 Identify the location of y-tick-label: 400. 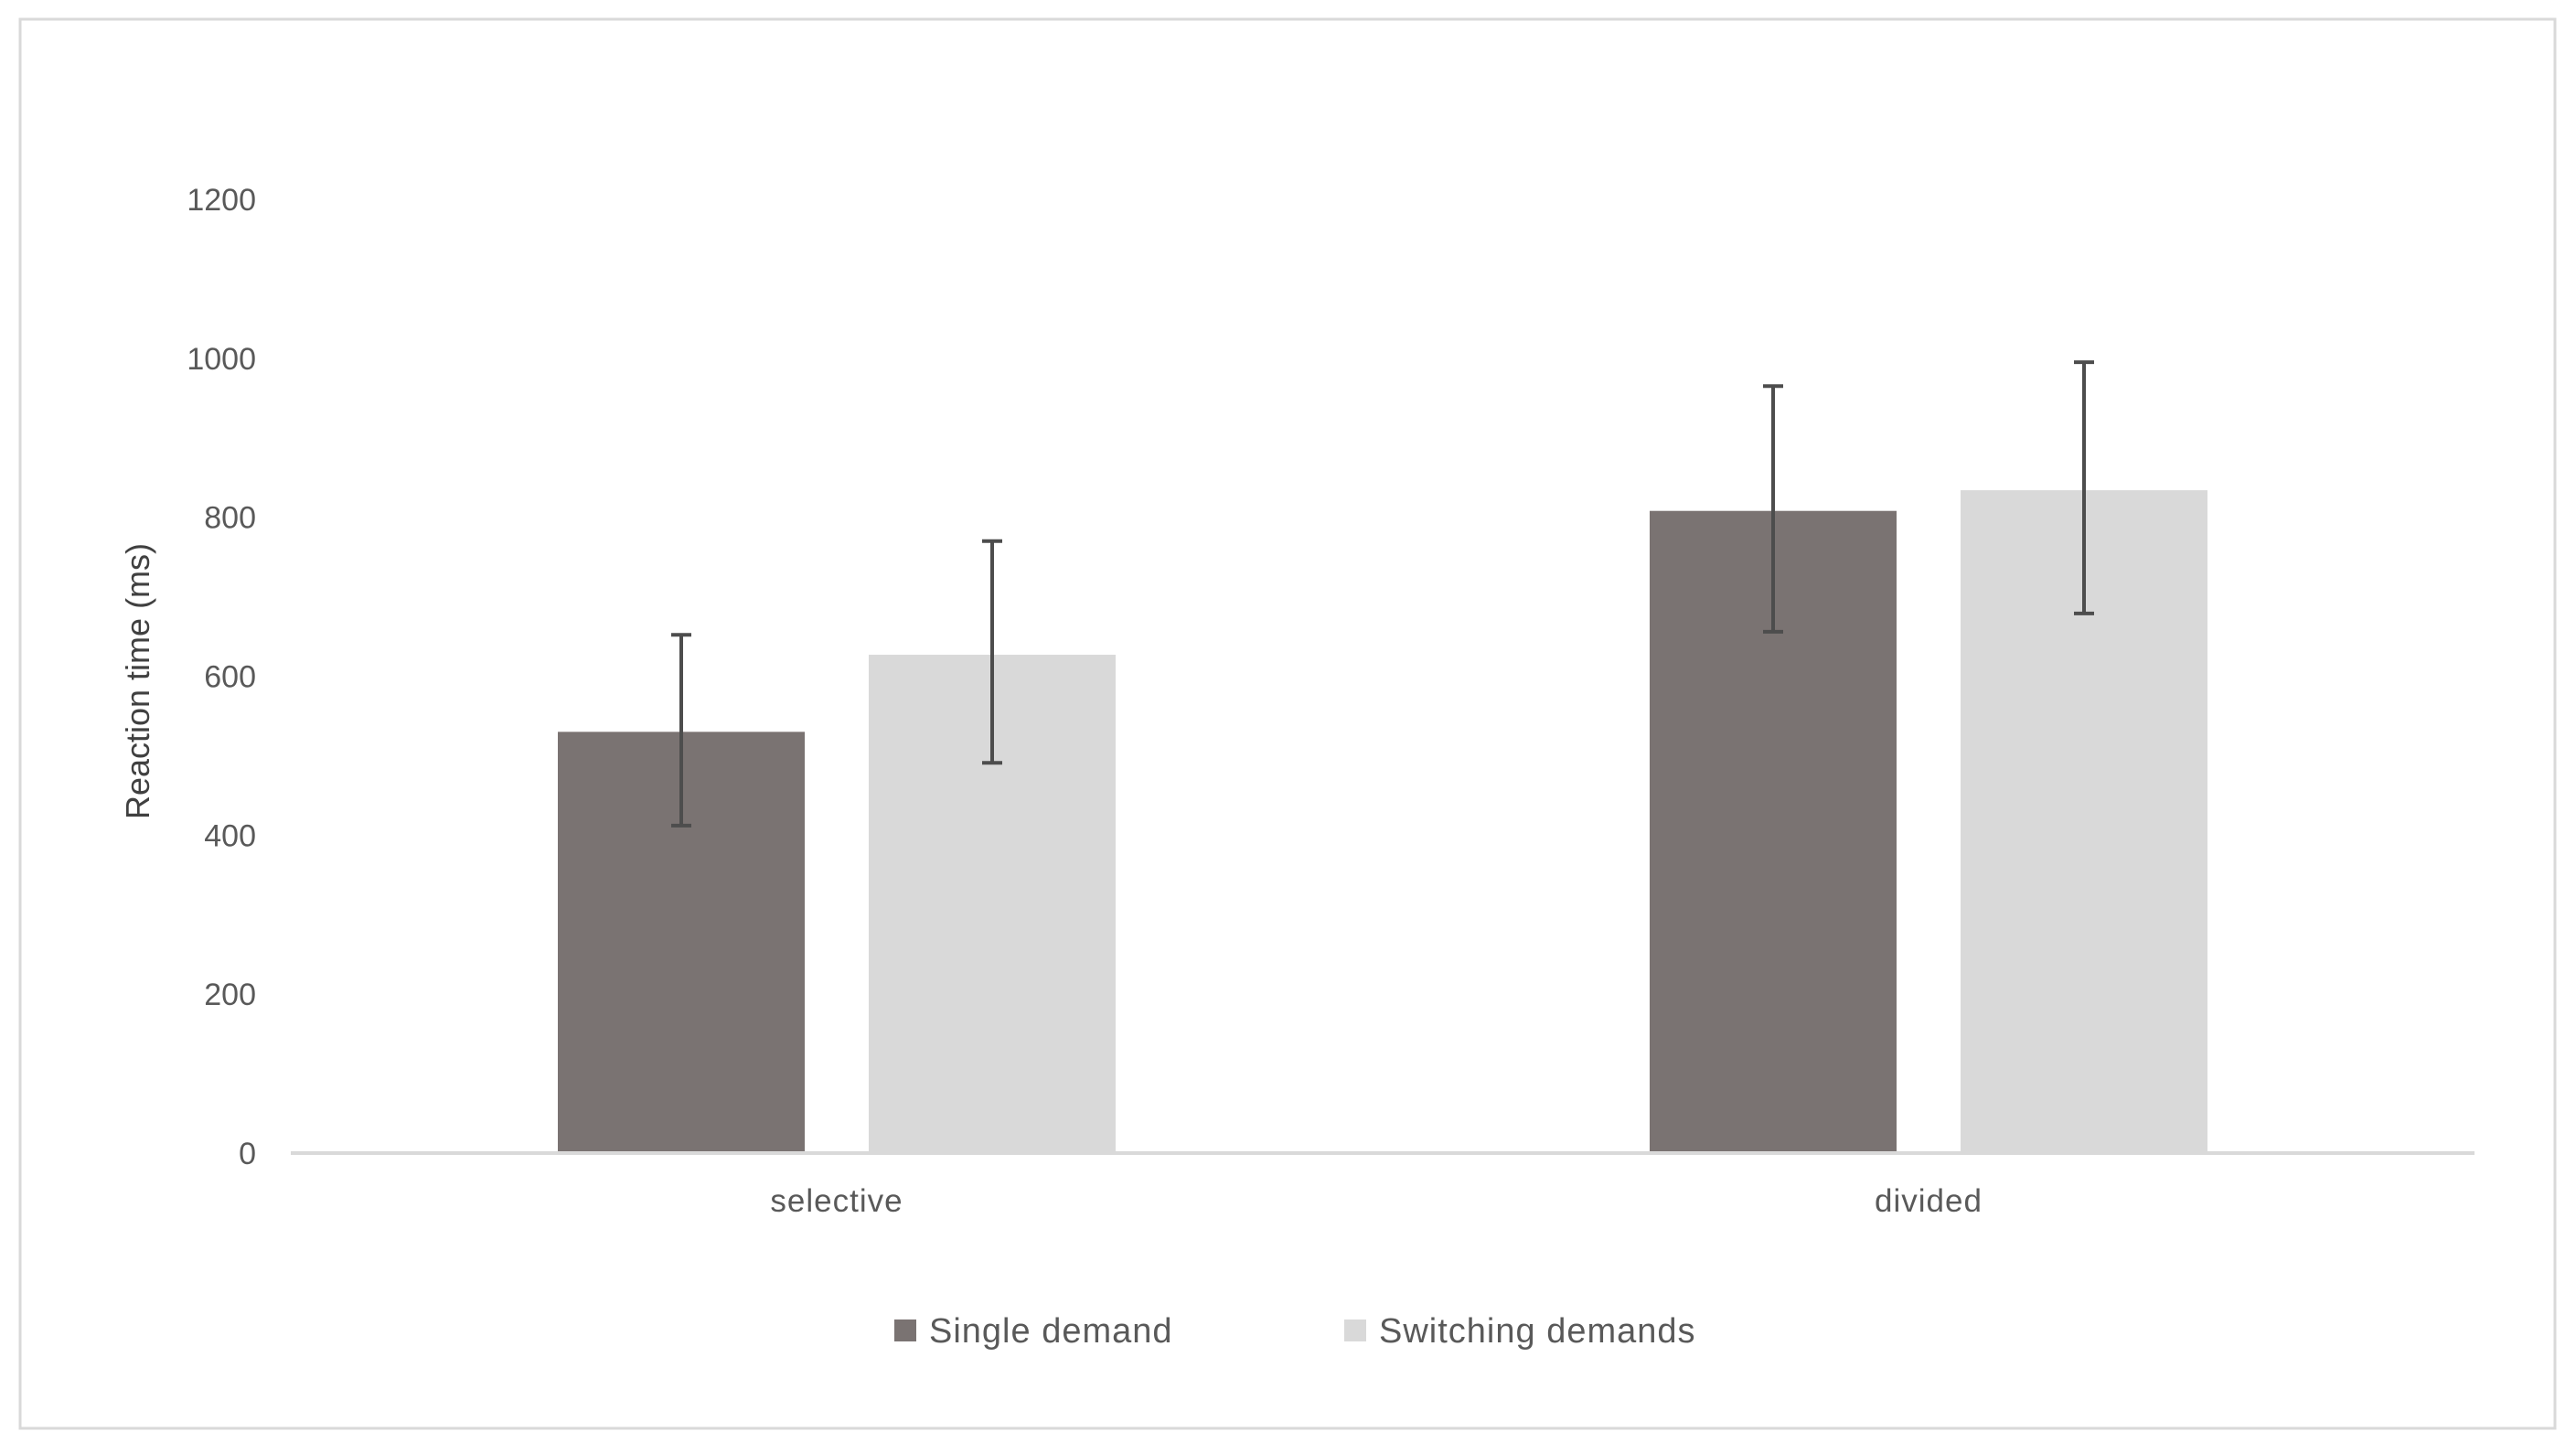
(230, 835).